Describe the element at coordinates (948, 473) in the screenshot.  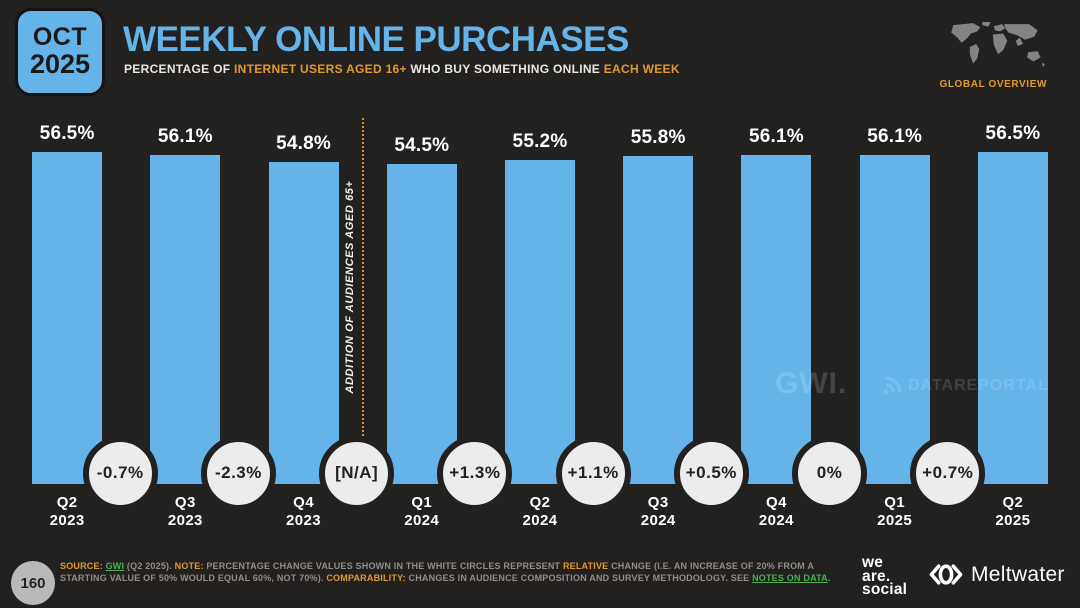
I see `change-circle: +0.7%` at that location.